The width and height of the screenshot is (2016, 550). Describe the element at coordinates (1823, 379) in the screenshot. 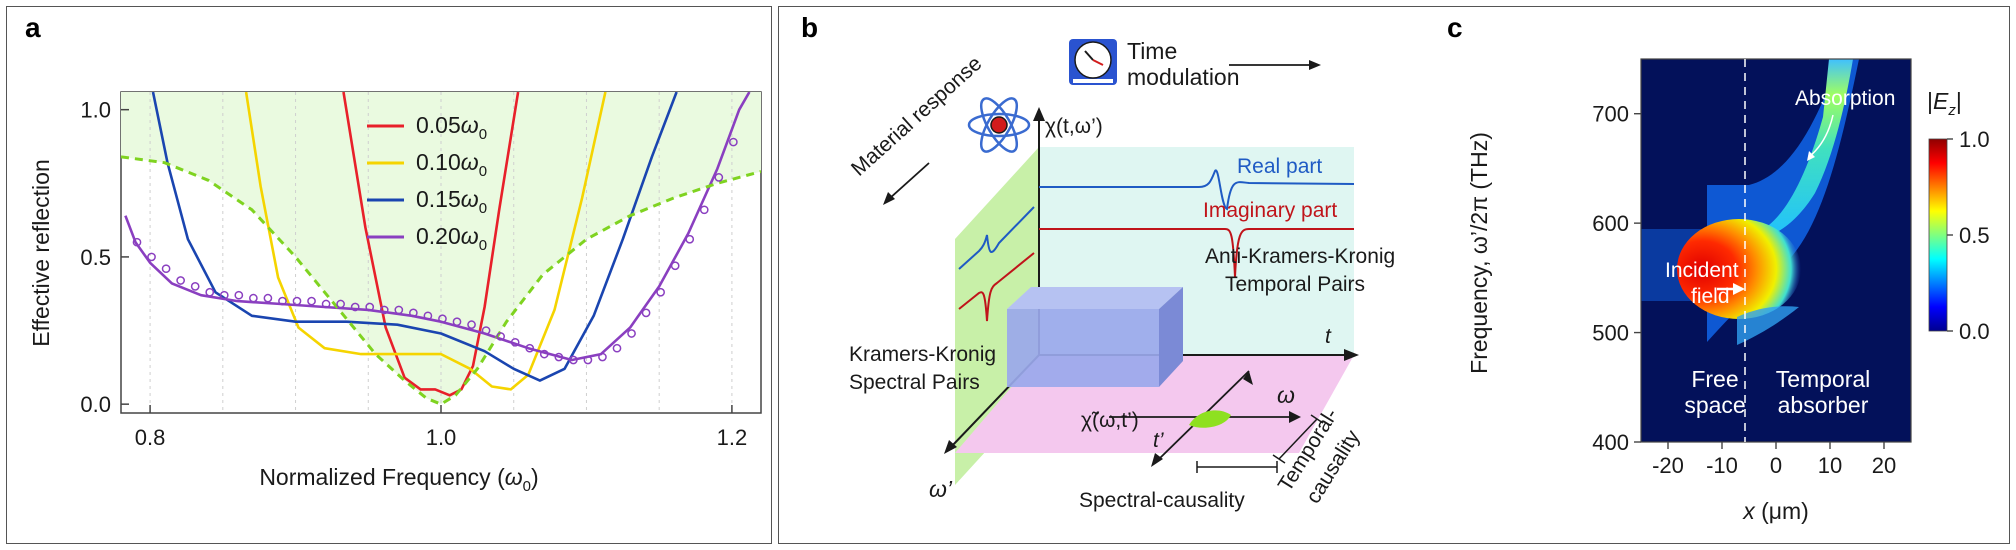

I see `temporal-absorber-line1: Temporal` at that location.